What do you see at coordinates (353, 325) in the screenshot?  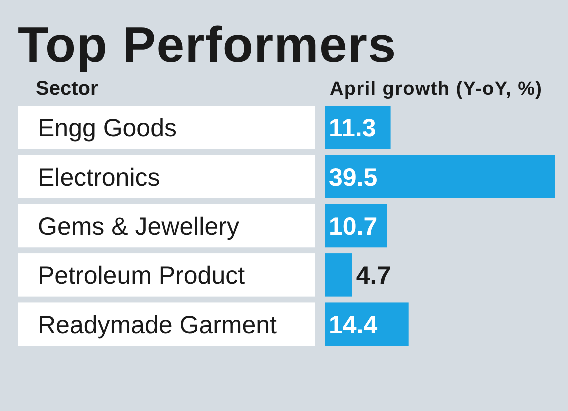 I see `data-label: 14.4` at bounding box center [353, 325].